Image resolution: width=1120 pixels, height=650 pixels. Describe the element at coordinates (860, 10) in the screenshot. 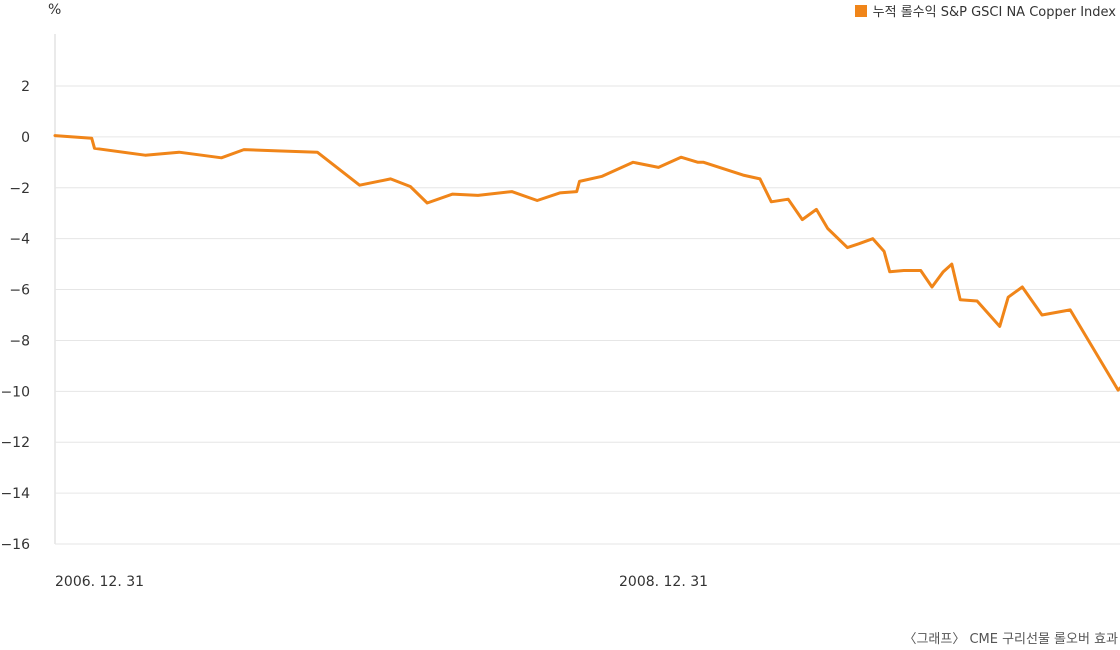

I see `legend-swatch` at that location.